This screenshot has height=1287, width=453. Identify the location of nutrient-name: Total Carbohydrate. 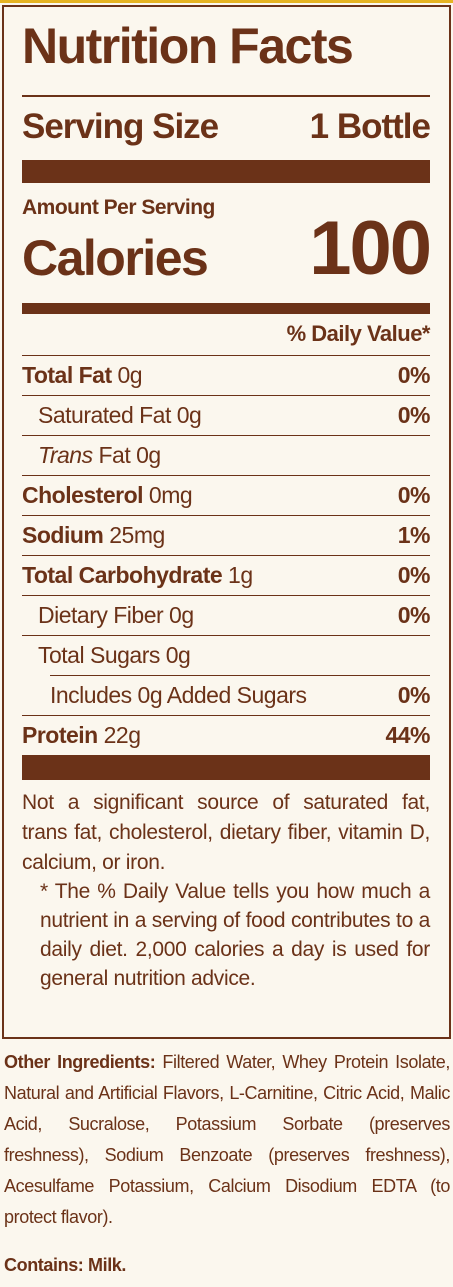
(122, 575).